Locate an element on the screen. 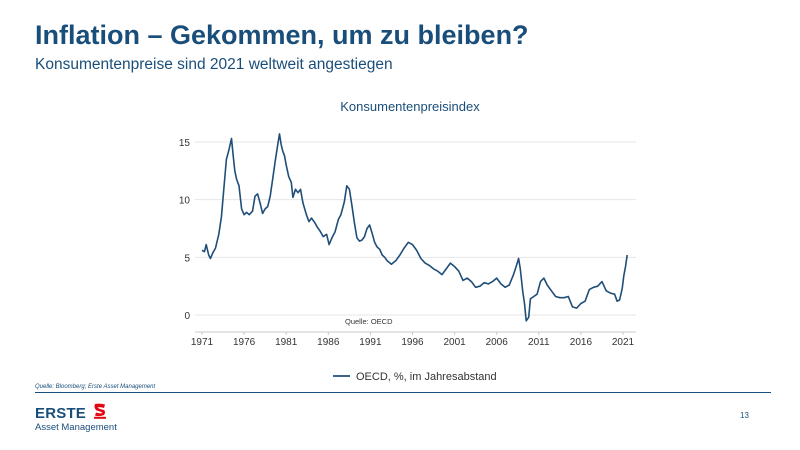 The width and height of the screenshot is (800, 450). x-tick-label: 1976 is located at coordinates (244, 342).